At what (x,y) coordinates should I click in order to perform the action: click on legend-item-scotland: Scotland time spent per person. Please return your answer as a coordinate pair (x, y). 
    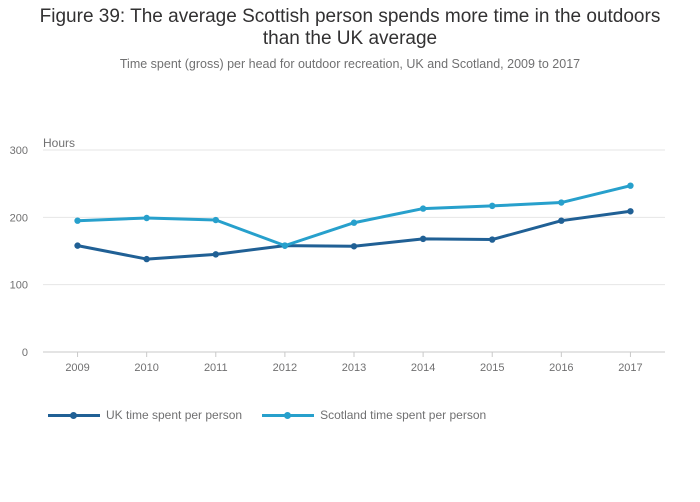
    Looking at the image, I should click on (374, 415).